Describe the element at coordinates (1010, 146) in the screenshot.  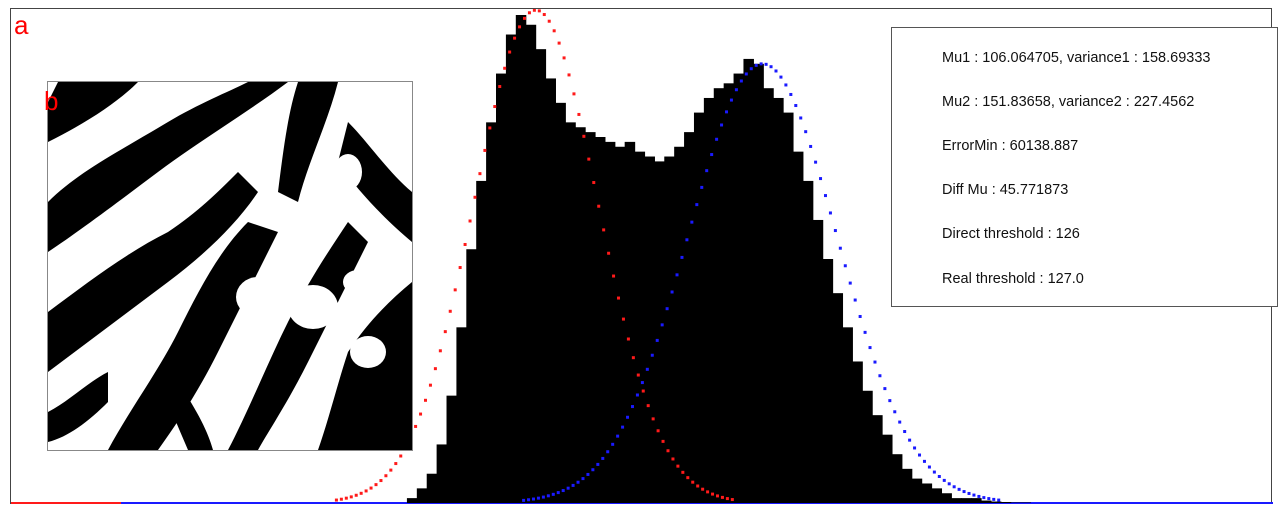
I see `stat-error-min: ErrorMin : 60138.887` at that location.